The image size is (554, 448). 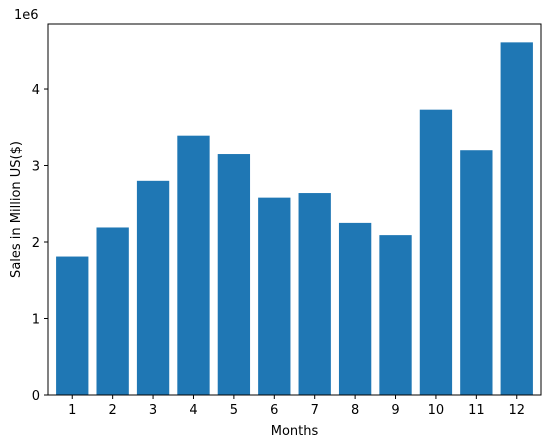 I want to click on y-axis-ticks: 0 1 2 3 4, so click(x=40, y=243).